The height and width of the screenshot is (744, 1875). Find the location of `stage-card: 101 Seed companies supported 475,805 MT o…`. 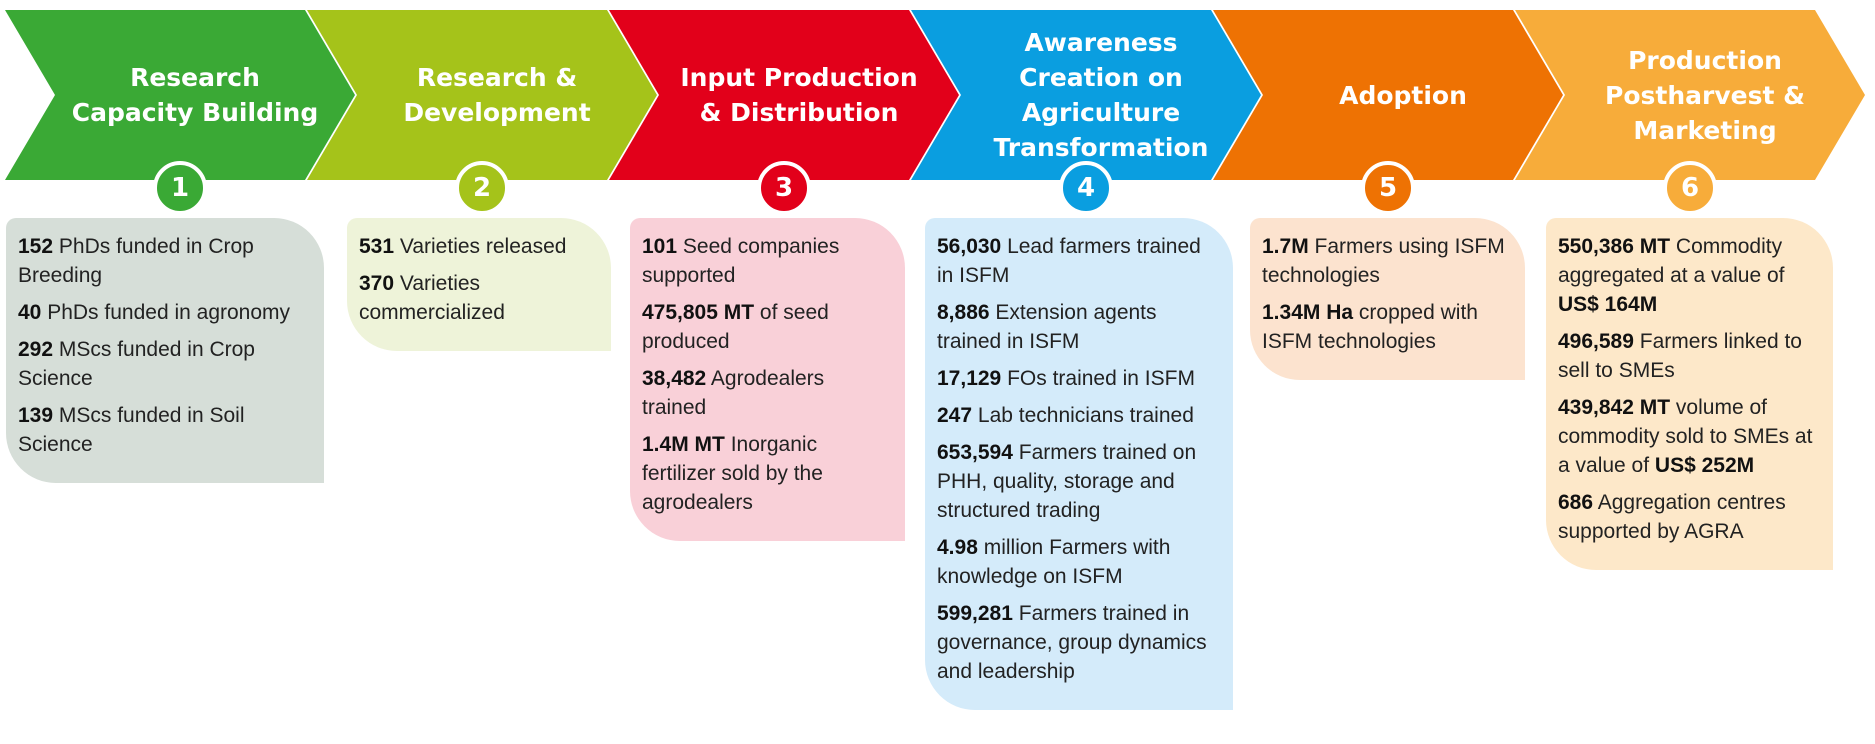

stage-card: 101 Seed companies supported 475,805 MT o… is located at coordinates (767, 379).